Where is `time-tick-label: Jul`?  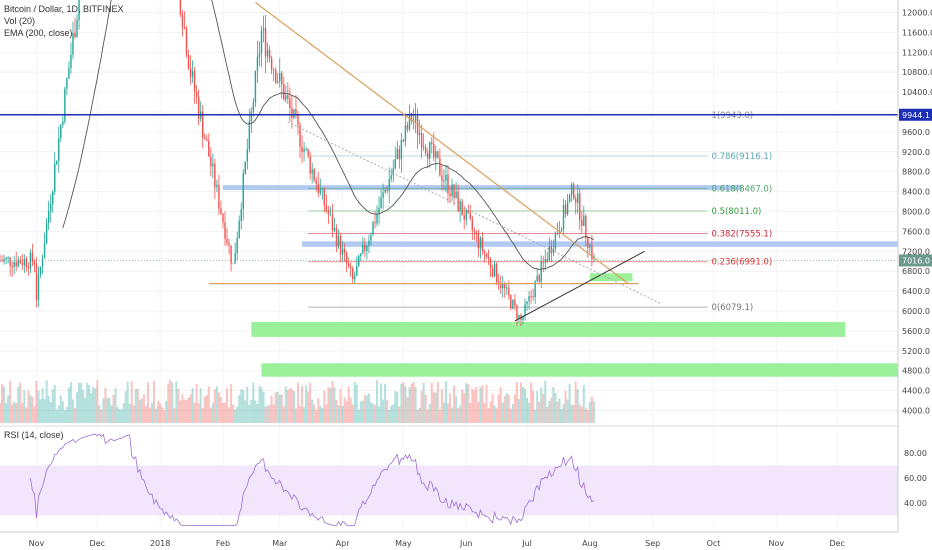 time-tick-label: Jul is located at coordinates (526, 543).